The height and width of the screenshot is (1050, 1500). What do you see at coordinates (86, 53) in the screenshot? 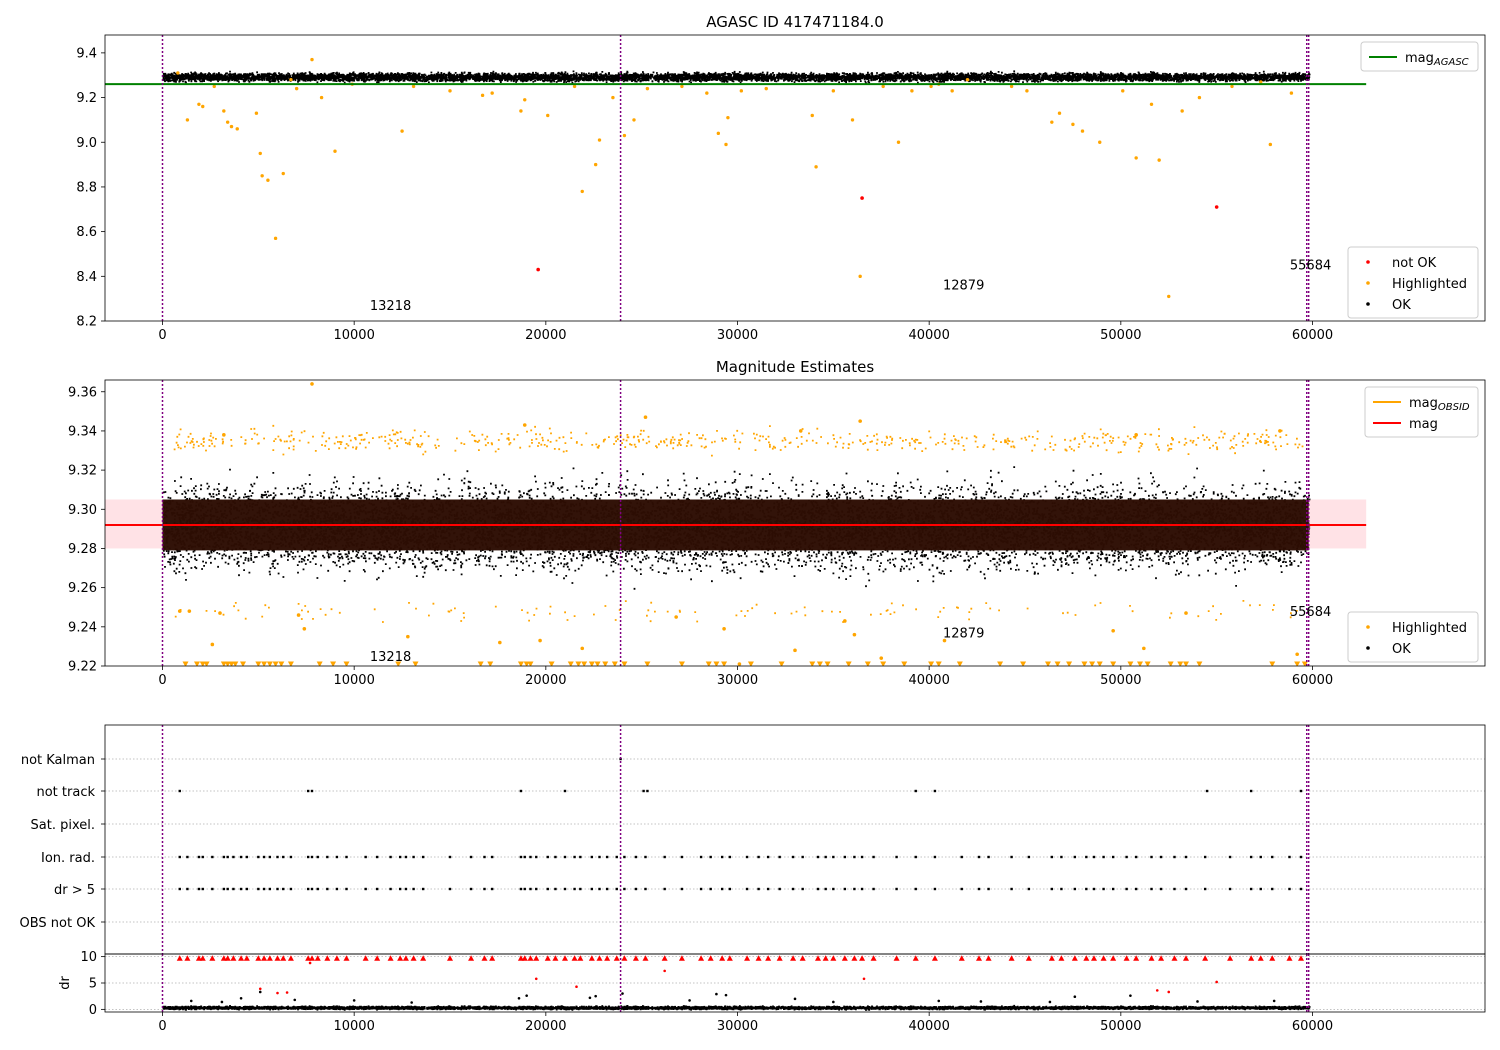
I see `panel-agasc-ytick-label: 9.4` at bounding box center [86, 53].